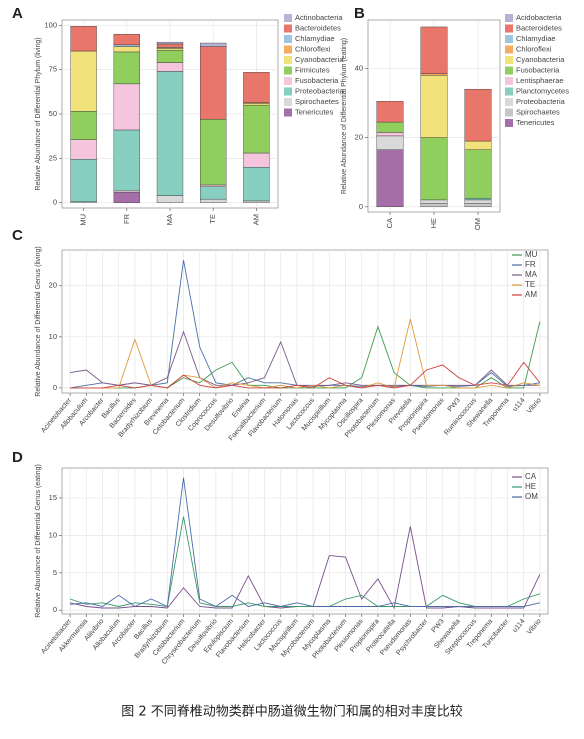 The image size is (584, 739). What do you see at coordinates (531, 254) in the screenshot?
I see `legend-label: MU` at bounding box center [531, 254].